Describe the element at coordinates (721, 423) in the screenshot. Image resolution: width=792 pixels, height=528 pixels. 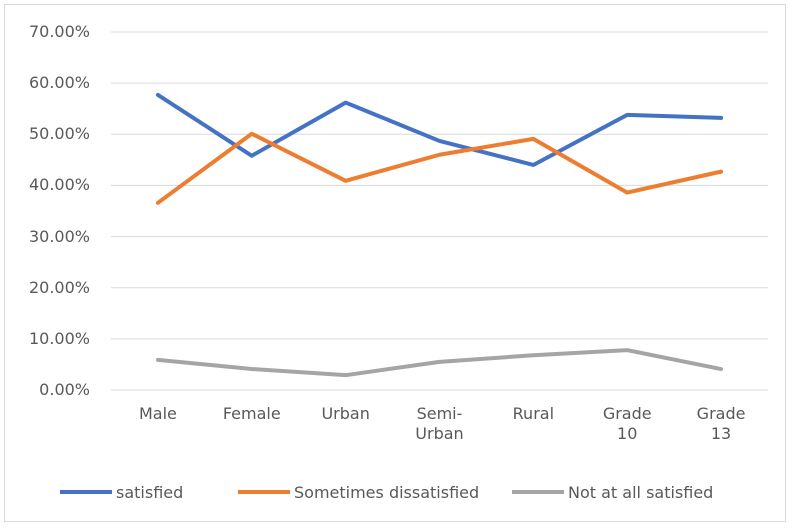
I see `x-tick-label: Grade 13` at that location.